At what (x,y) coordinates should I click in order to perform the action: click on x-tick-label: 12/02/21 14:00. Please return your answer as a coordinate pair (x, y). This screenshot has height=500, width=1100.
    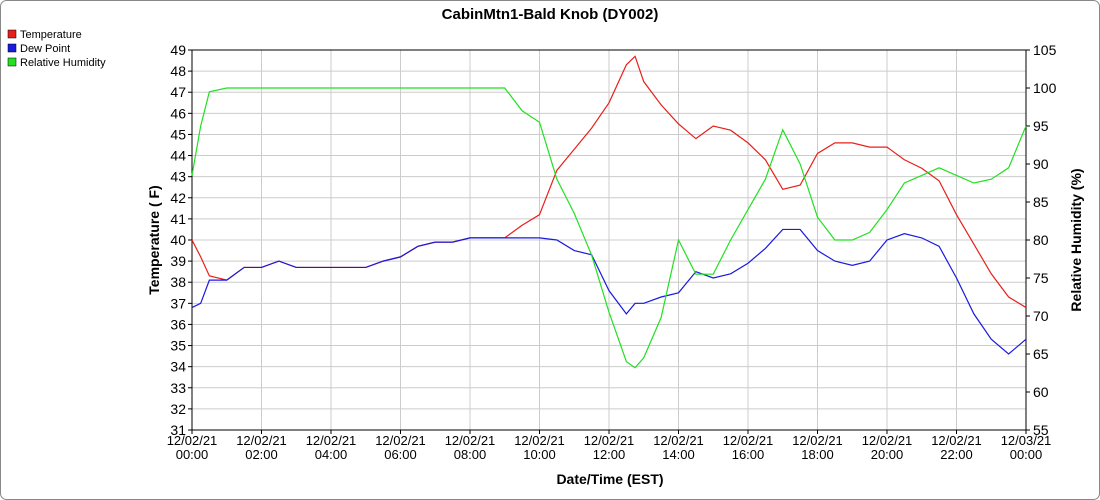
    Looking at the image, I should click on (678, 447).